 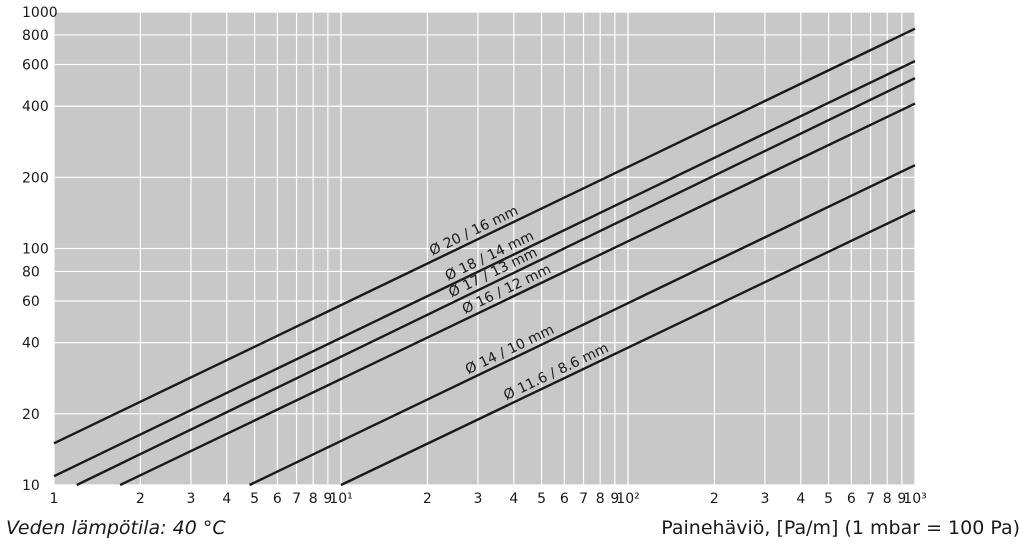 What do you see at coordinates (914, 499) in the screenshot?
I see `x-tick-label: 10³` at bounding box center [914, 499].